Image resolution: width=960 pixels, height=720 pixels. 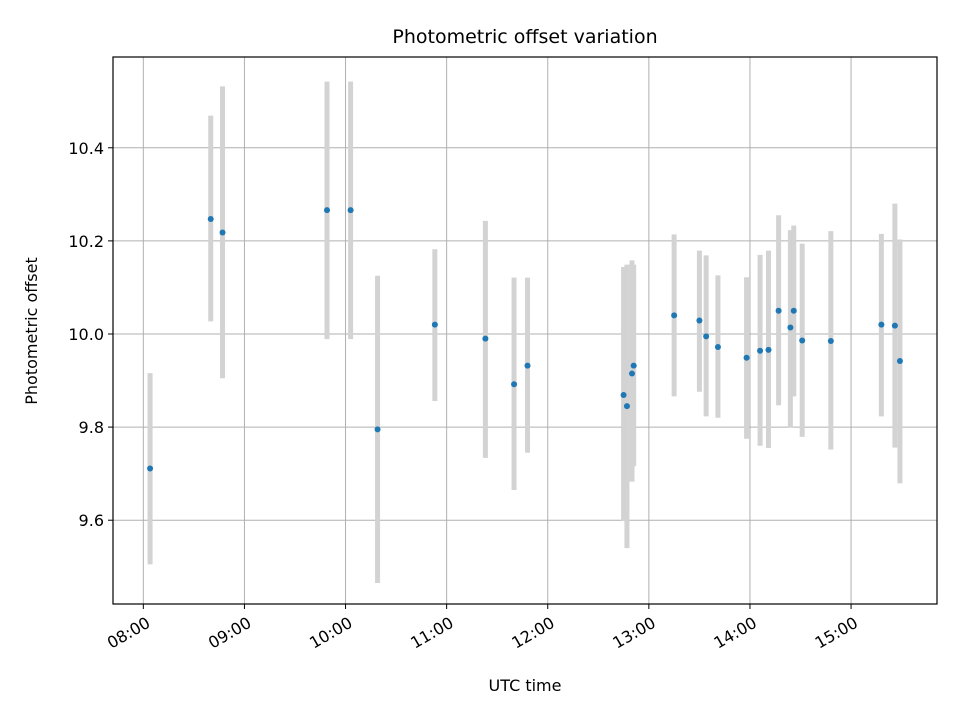 What do you see at coordinates (91, 520) in the screenshot?
I see `y-tick-label: 9.6` at bounding box center [91, 520].